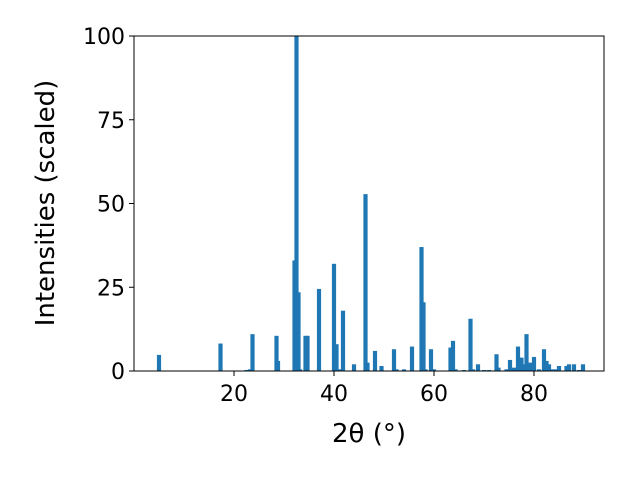  What do you see at coordinates (234, 394) in the screenshot?
I see `x-tick-label: 20` at bounding box center [234, 394].